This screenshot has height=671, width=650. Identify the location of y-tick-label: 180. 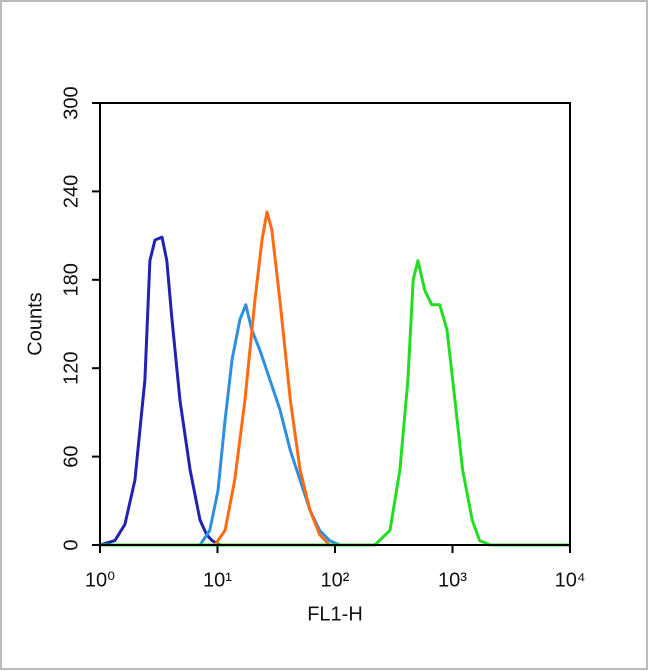
(71, 279).